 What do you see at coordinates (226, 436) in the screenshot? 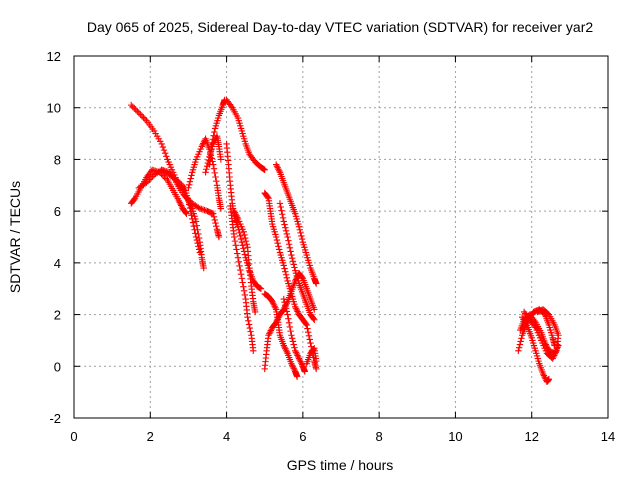
I see `x-tick-label: 4` at bounding box center [226, 436].